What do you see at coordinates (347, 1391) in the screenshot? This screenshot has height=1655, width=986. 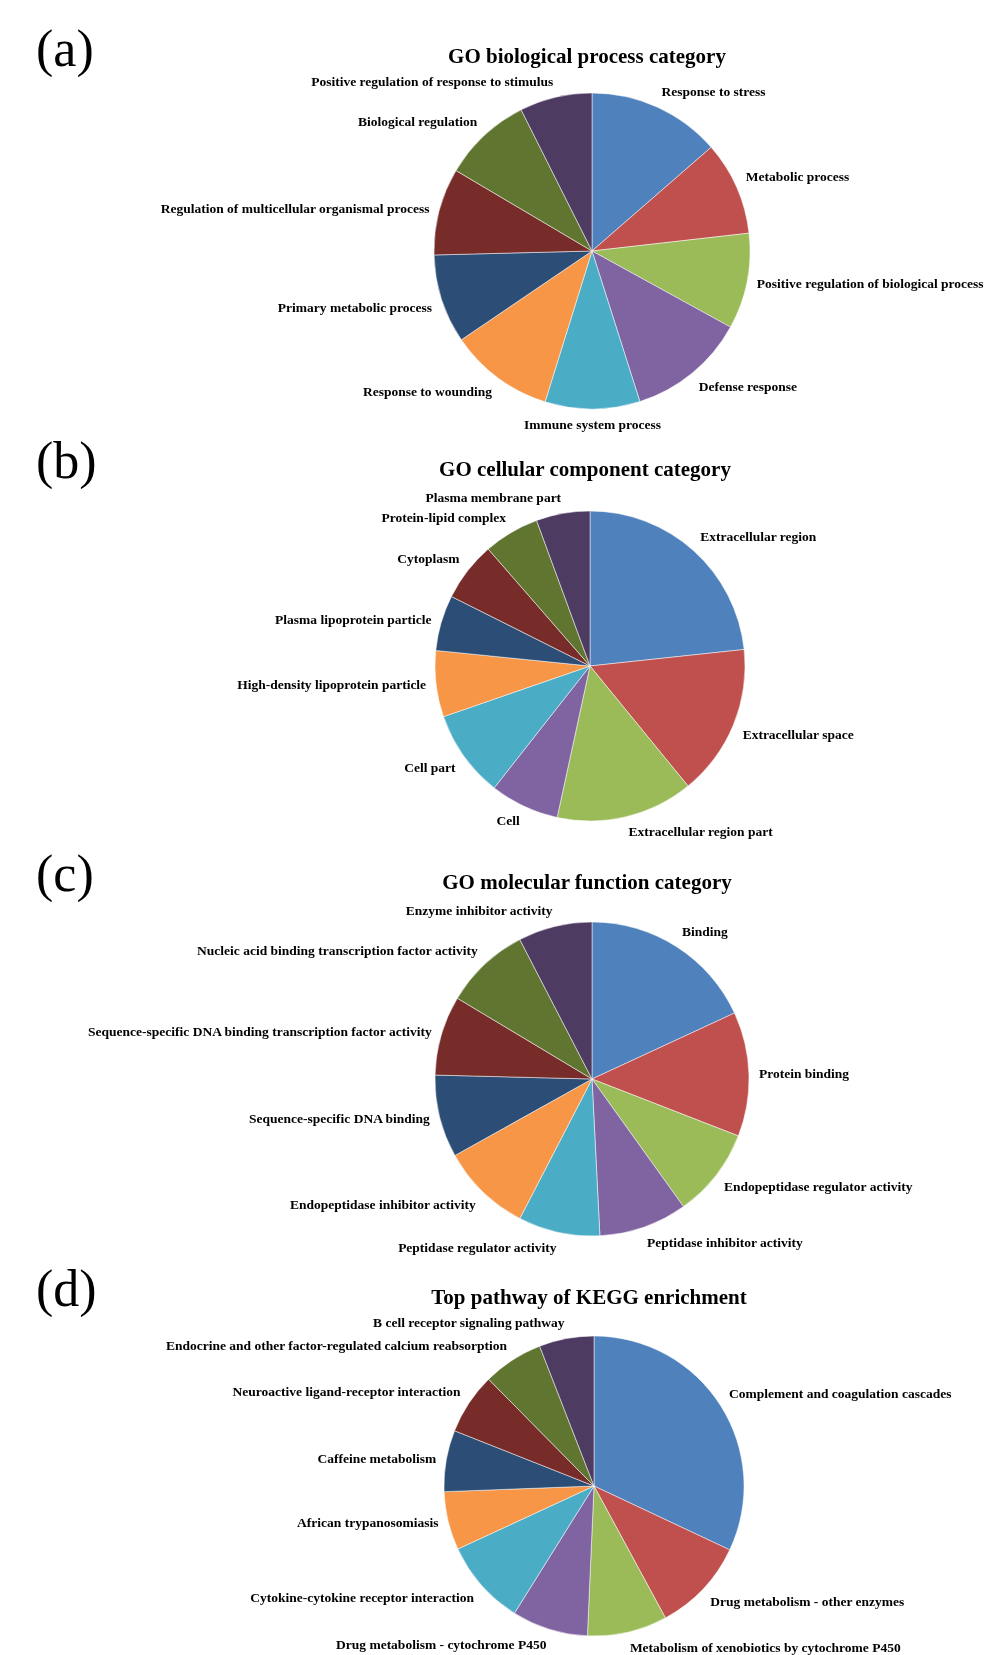 I see `slice-label: Neuroactive ligand-receptor interaction` at bounding box center [347, 1391].